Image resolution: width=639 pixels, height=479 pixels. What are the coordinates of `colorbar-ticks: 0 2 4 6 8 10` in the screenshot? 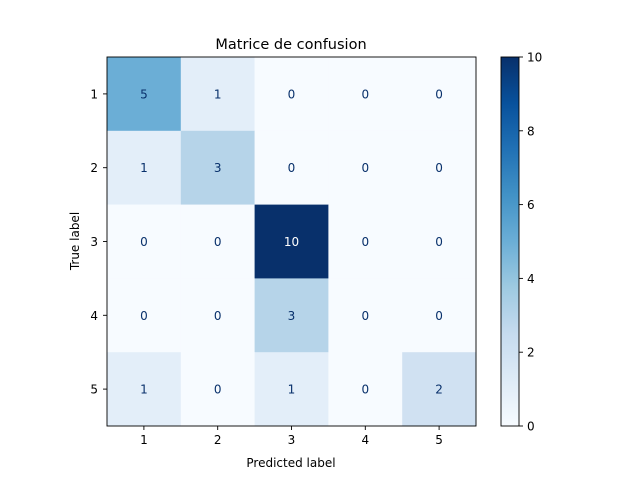 It's located at (530, 242).